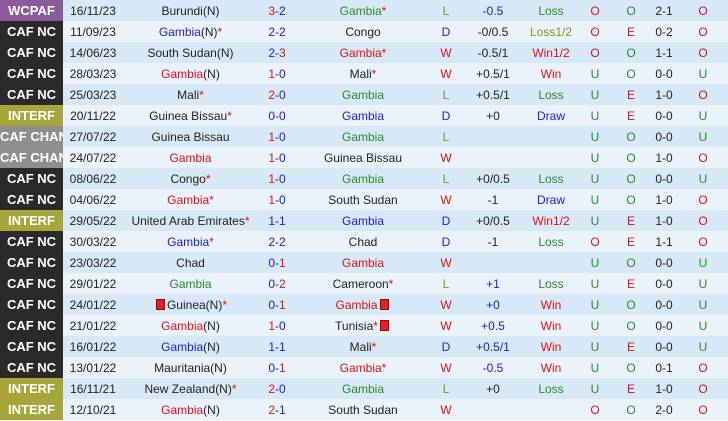  Describe the element at coordinates (277, 10) in the screenshot. I see `score: 3-2` at that location.